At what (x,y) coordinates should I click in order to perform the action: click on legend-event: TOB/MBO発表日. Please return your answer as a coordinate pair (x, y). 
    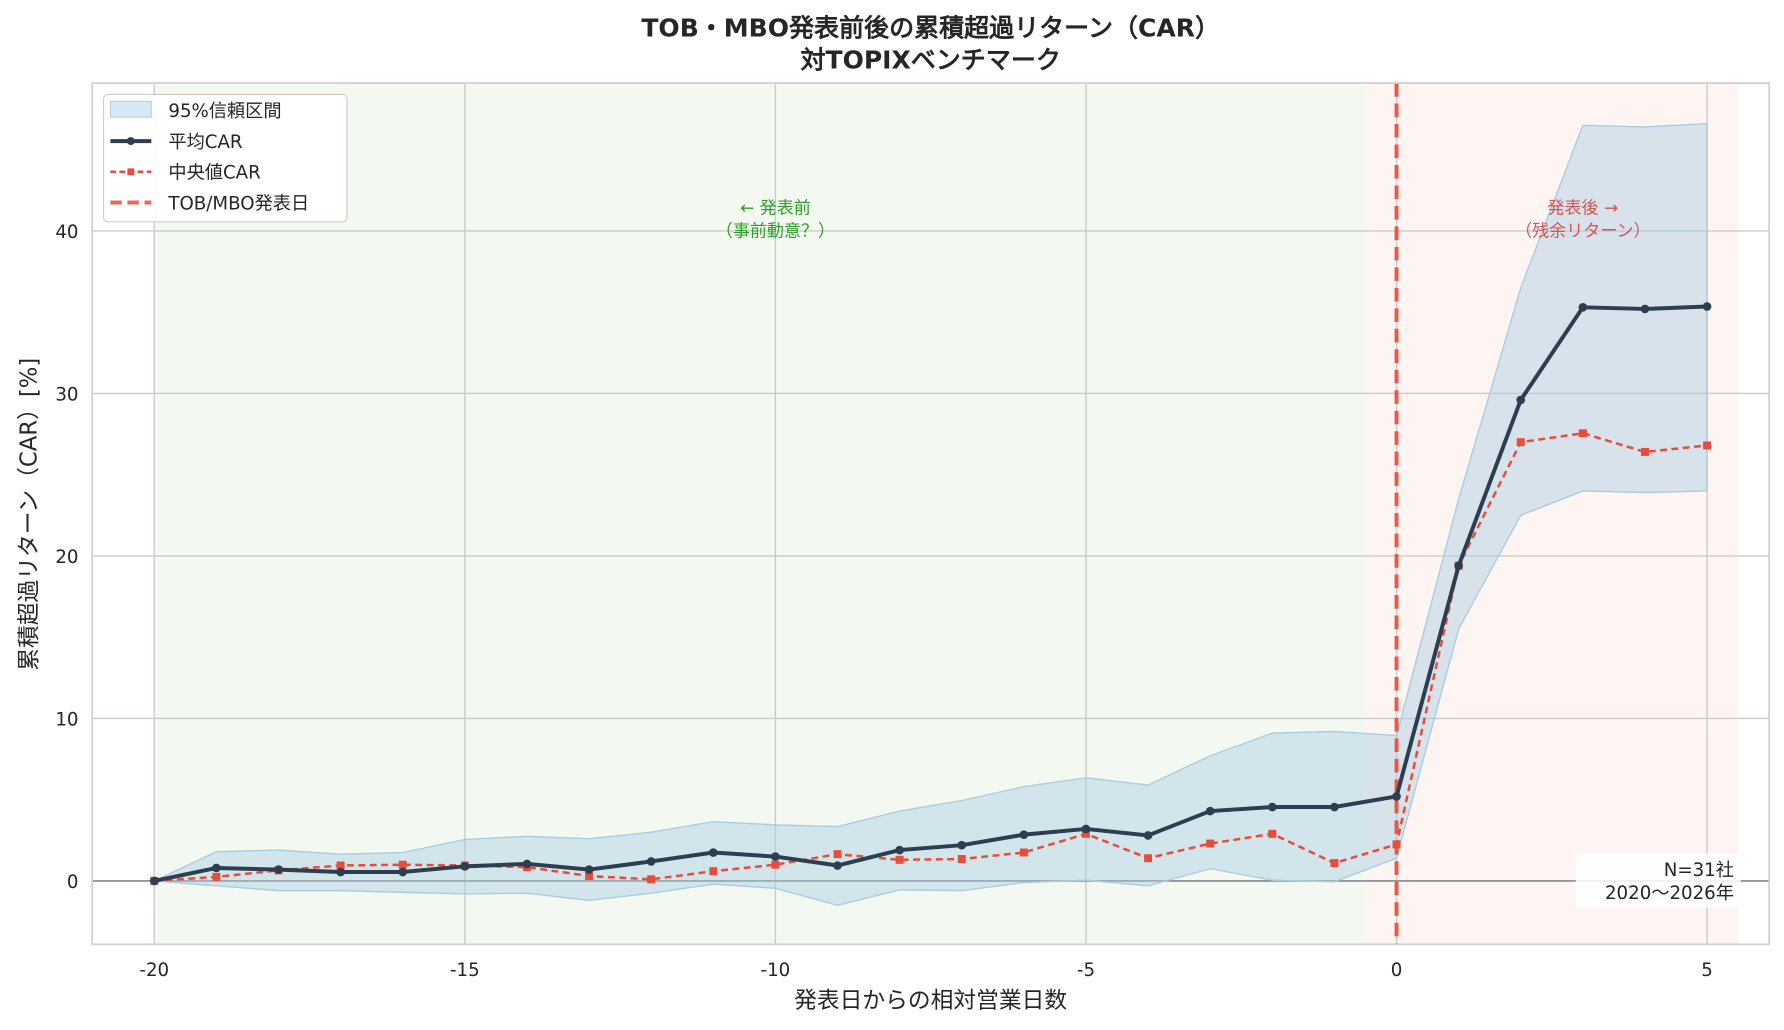
    Looking at the image, I should click on (238, 203).